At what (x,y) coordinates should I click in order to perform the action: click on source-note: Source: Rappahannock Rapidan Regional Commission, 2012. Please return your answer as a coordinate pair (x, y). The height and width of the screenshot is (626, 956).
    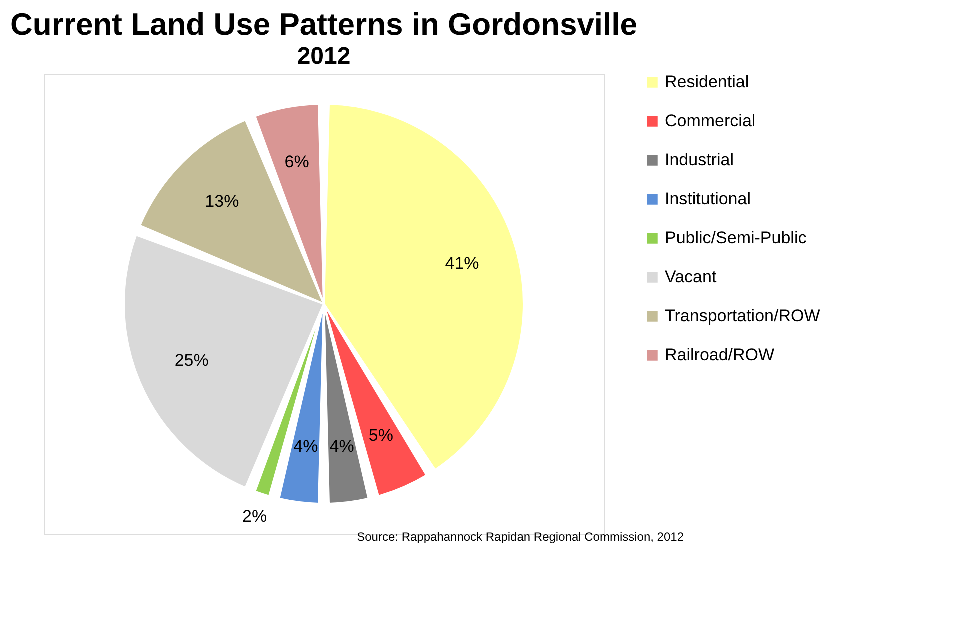
    Looking at the image, I should click on (520, 537).